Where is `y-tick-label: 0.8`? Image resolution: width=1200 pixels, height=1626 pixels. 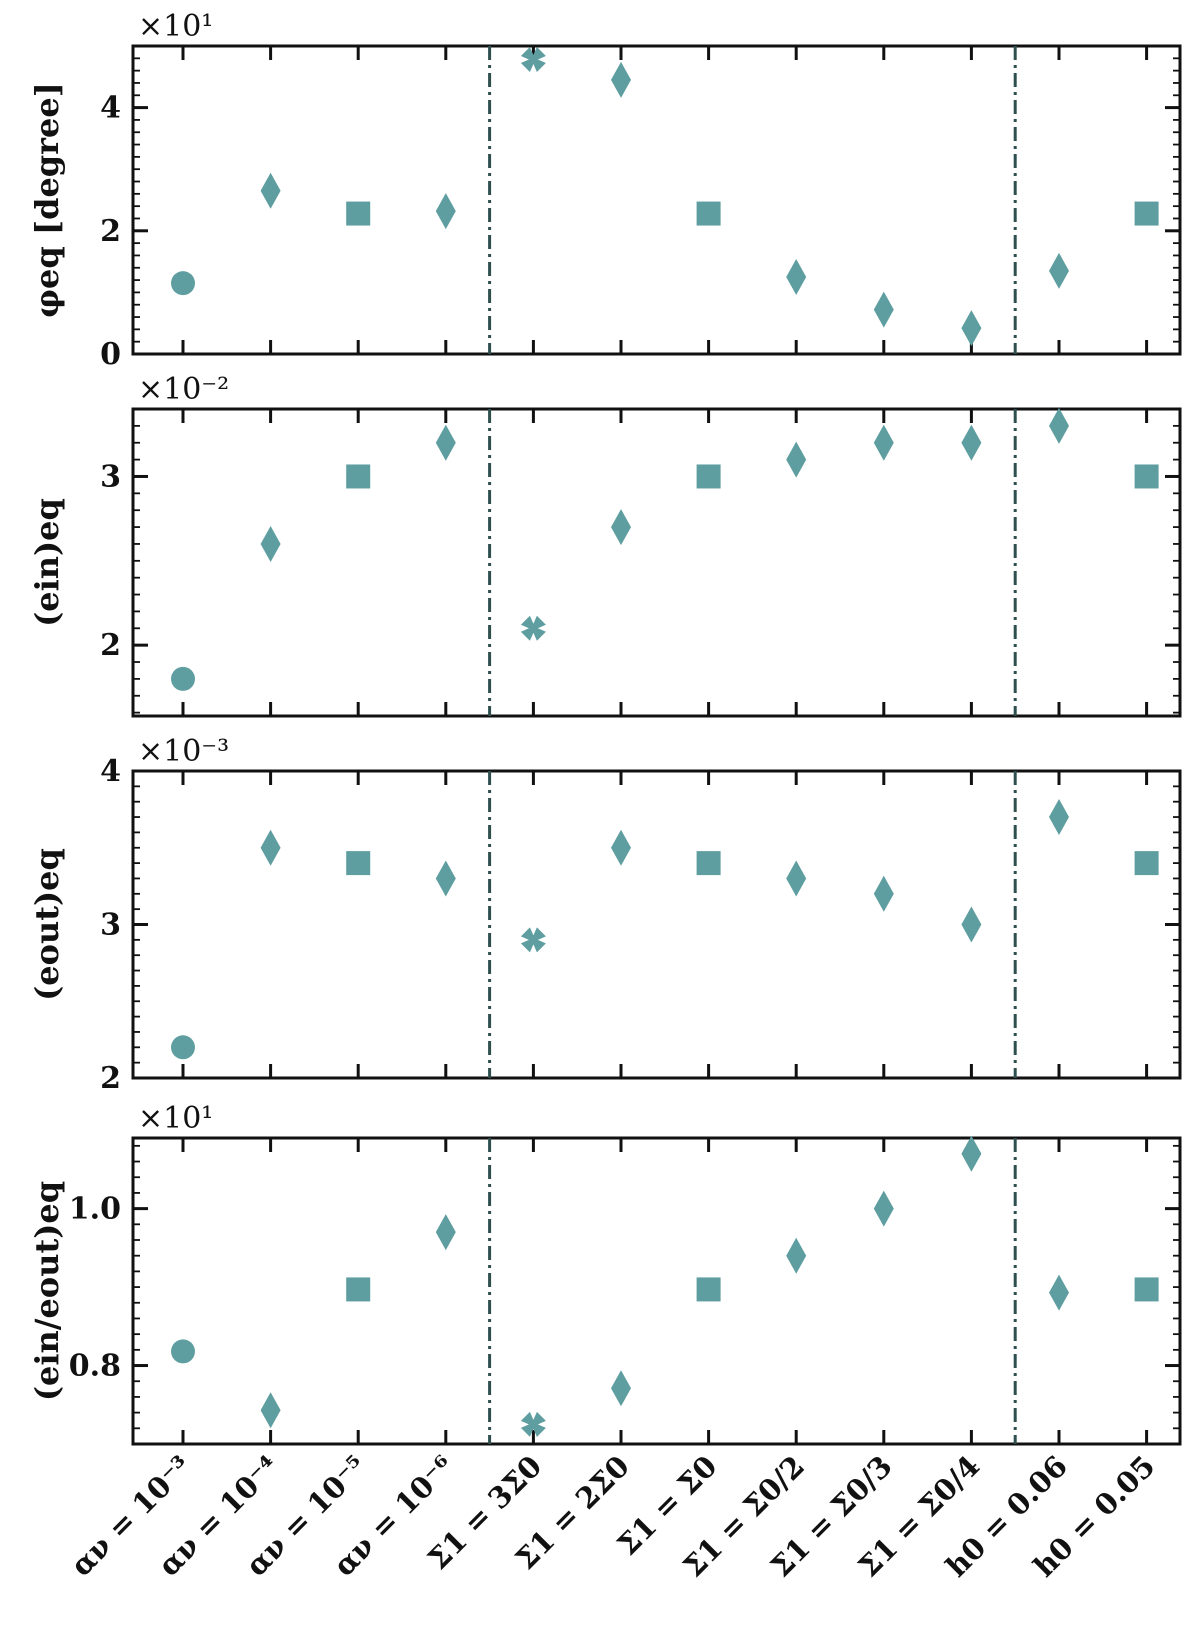
y-tick-label: 0.8 is located at coordinates (95, 1366).